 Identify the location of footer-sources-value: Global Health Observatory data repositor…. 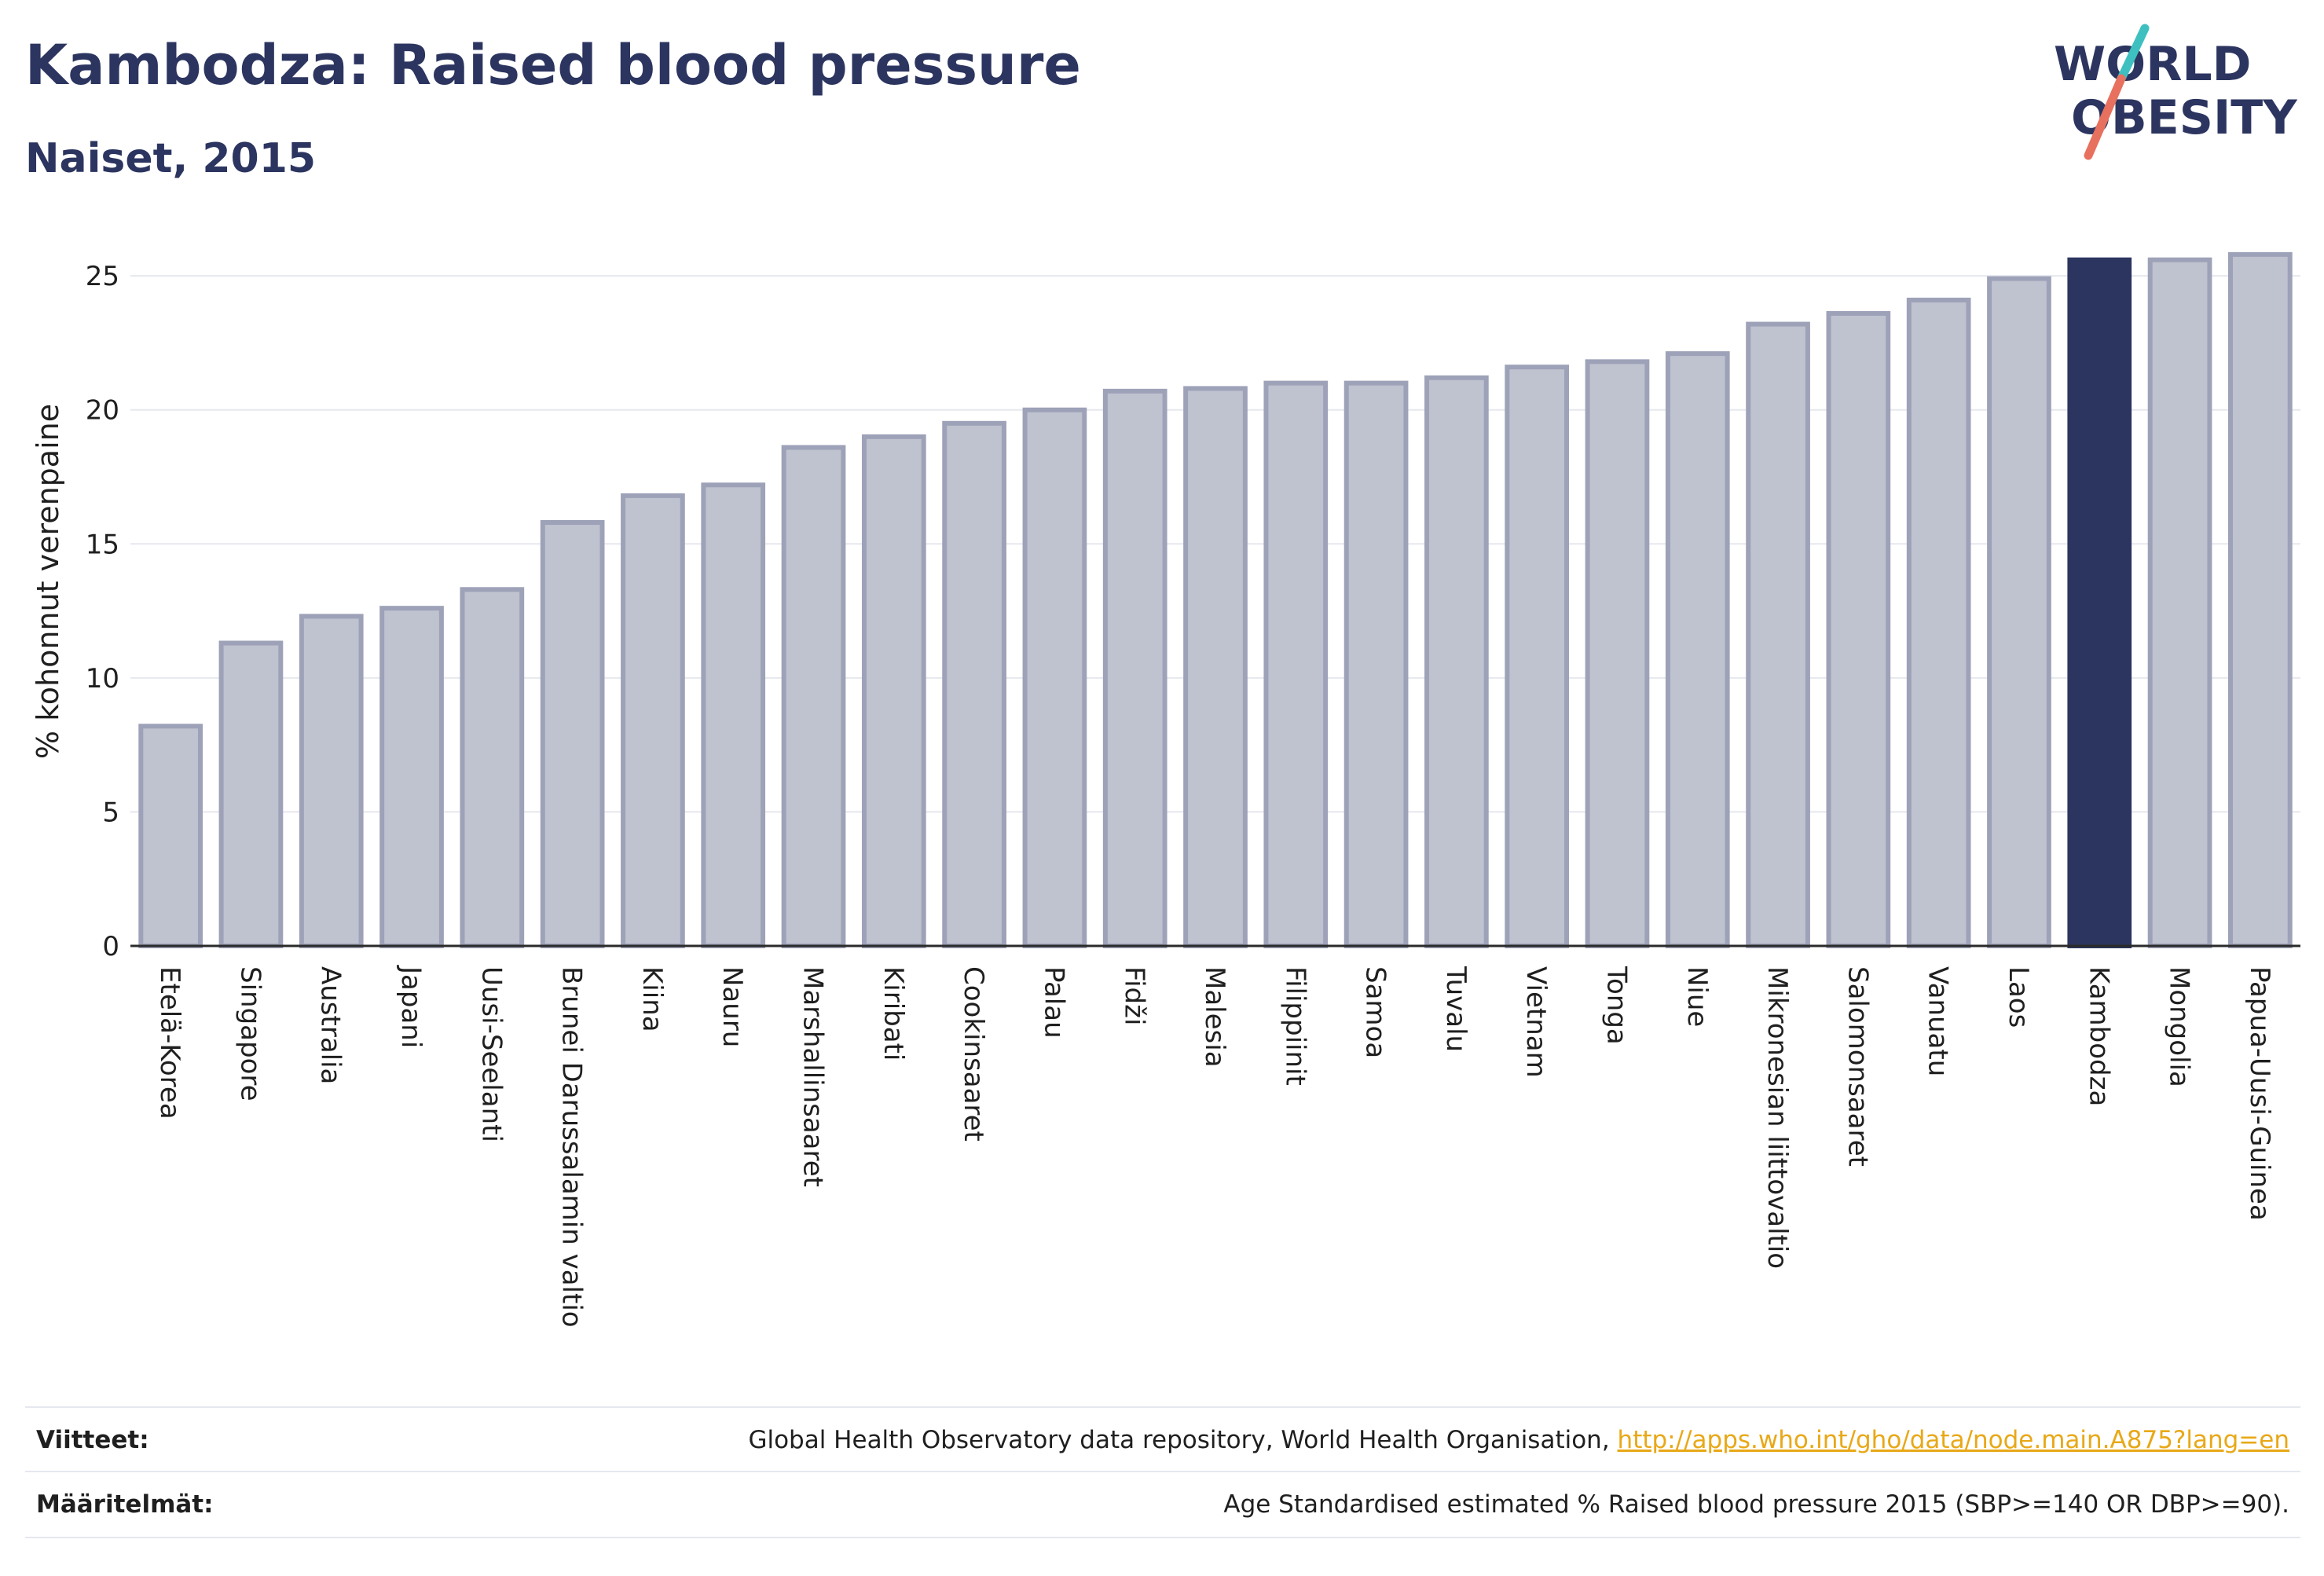
(1524, 1440).